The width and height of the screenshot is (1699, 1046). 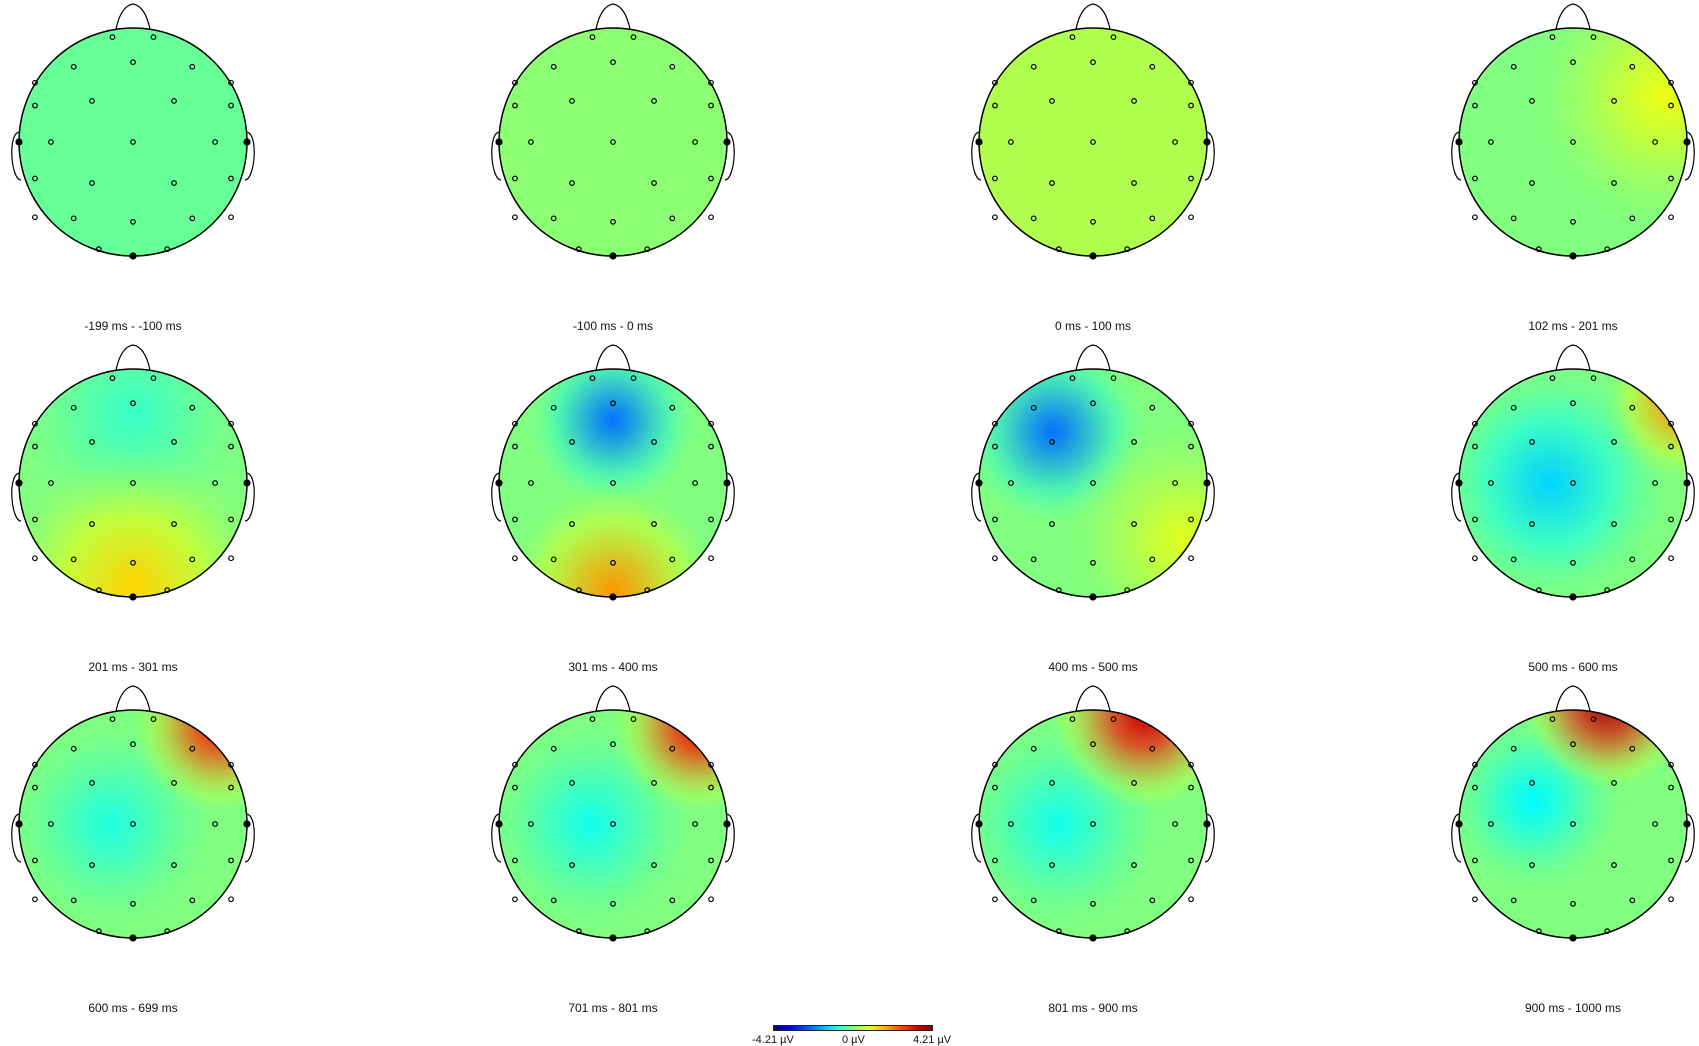 I want to click on map-time-label: -199 ms - -100 ms, so click(x=133, y=326).